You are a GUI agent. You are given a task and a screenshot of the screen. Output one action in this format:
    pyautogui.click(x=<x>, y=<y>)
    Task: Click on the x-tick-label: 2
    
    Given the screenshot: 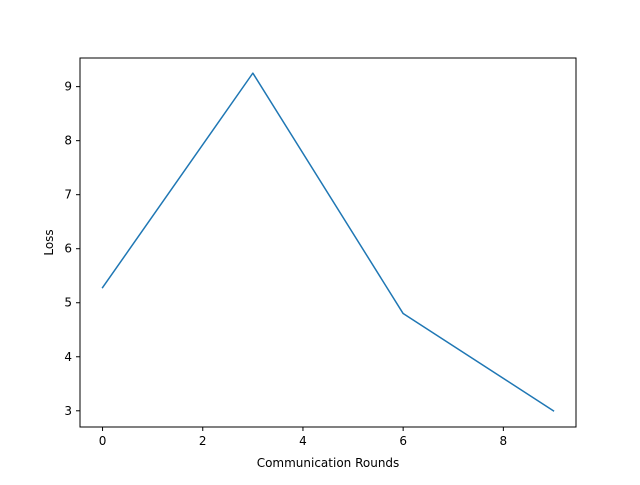 What is the action you would take?
    pyautogui.click(x=203, y=441)
    